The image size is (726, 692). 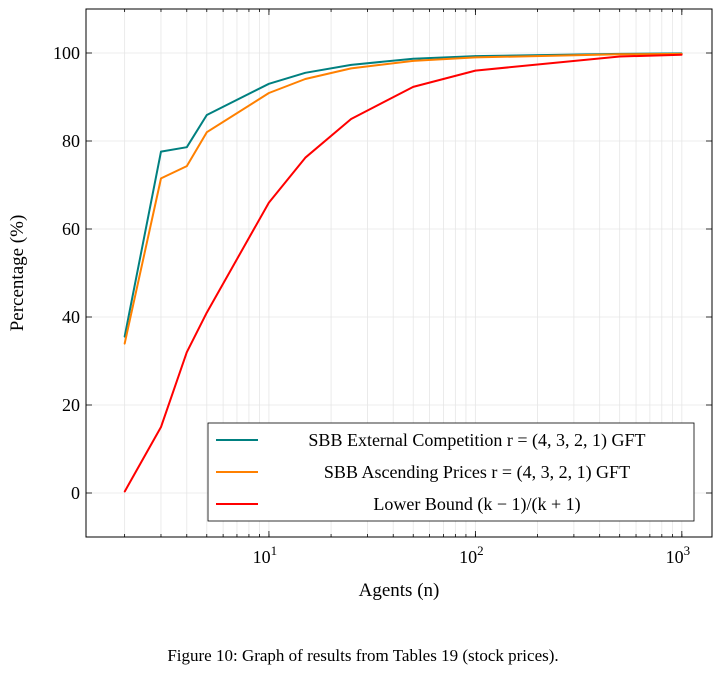 What do you see at coordinates (471, 555) in the screenshot?
I see `x-tick-label: 10²` at bounding box center [471, 555].